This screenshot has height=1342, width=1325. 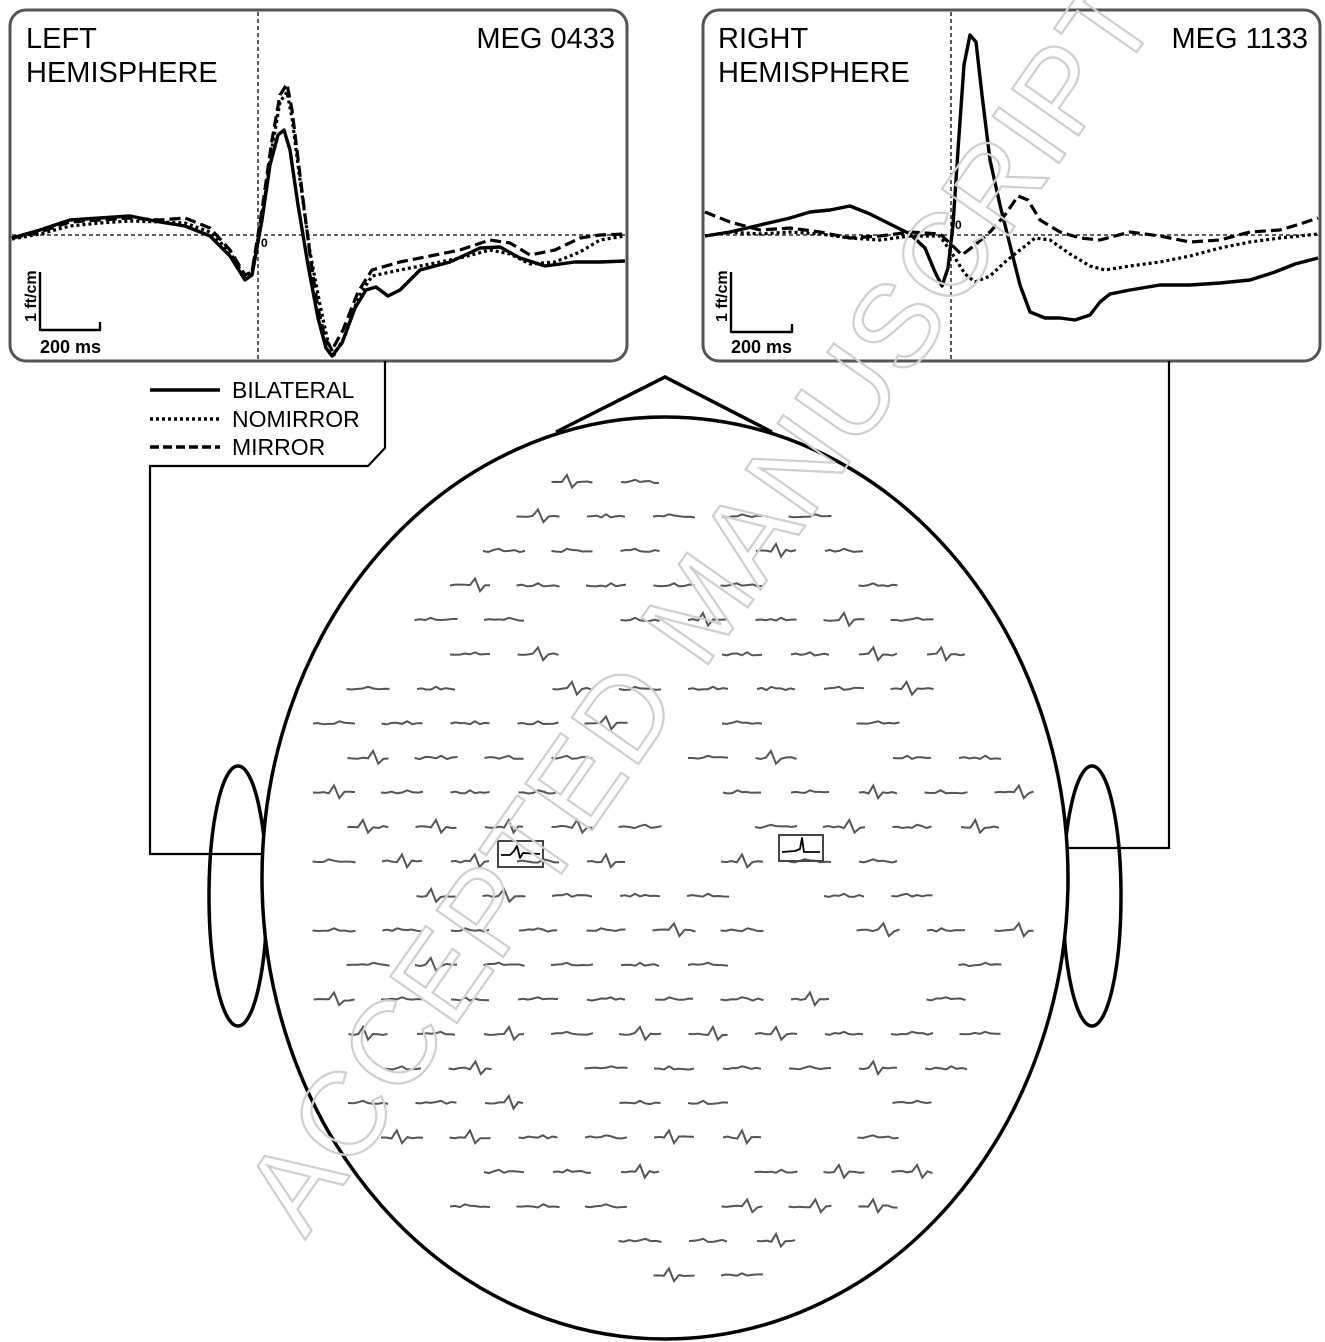 I want to click on right-scale-time: 200 ms, so click(x=761, y=347).